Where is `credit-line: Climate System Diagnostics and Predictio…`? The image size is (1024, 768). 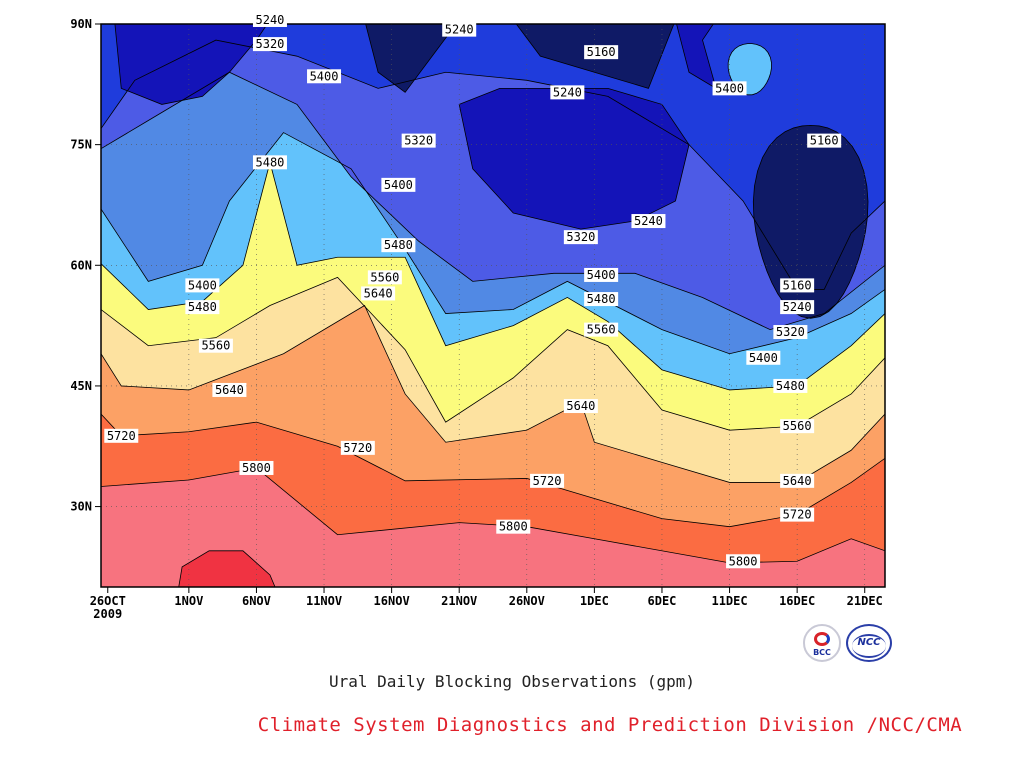 credit-line: Climate System Diagnostics and Predictio… is located at coordinates (610, 725).